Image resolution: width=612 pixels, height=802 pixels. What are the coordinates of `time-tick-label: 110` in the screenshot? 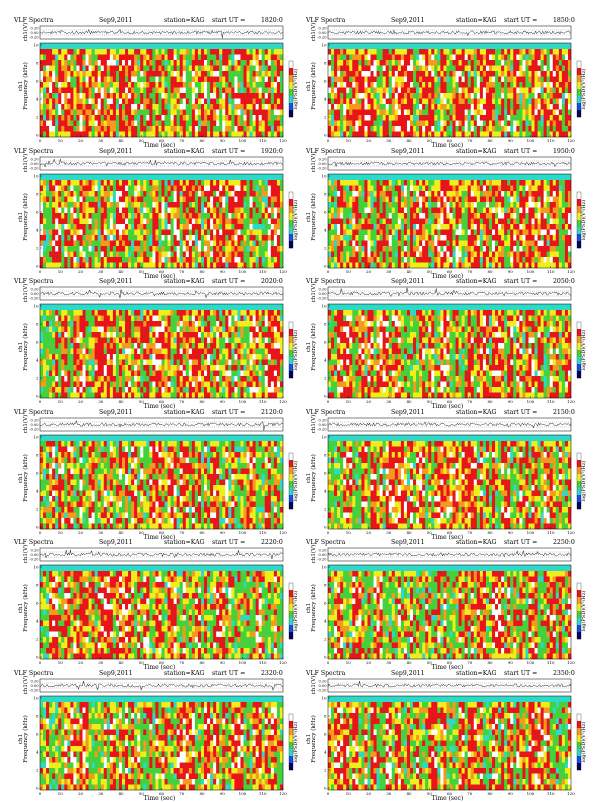 It's located at (551, 140).